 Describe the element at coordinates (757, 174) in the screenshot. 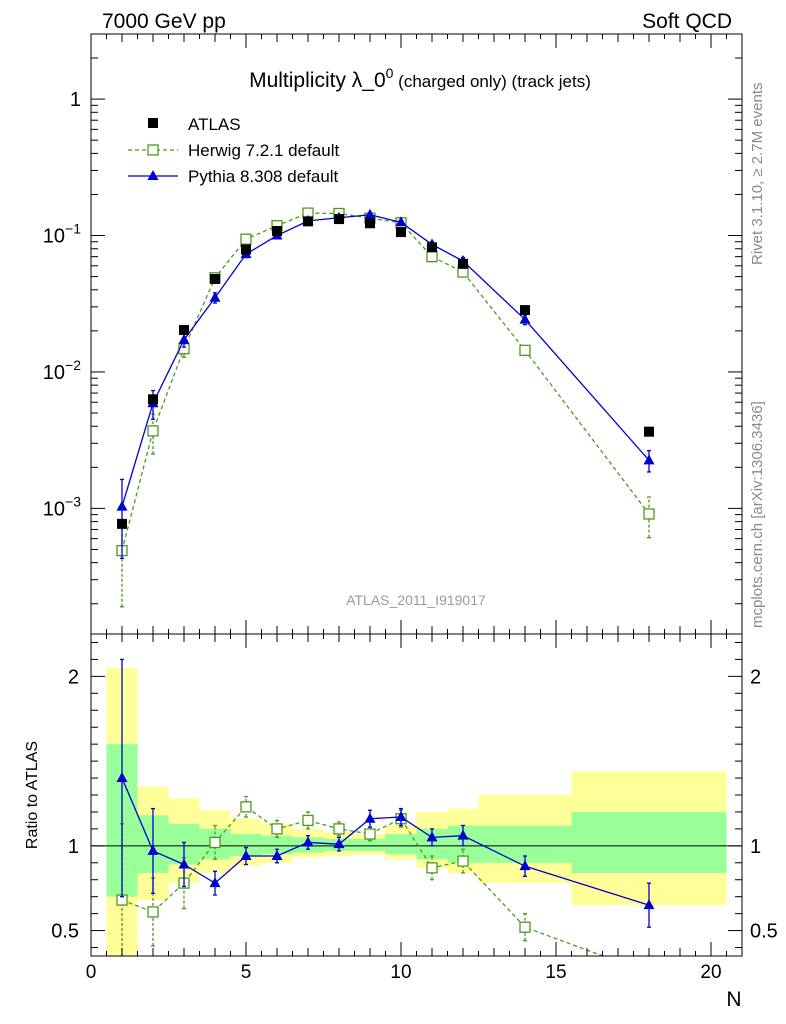

I see `rivet-version-label: Rivet 3.1.10, ≥ 2.7M events` at that location.